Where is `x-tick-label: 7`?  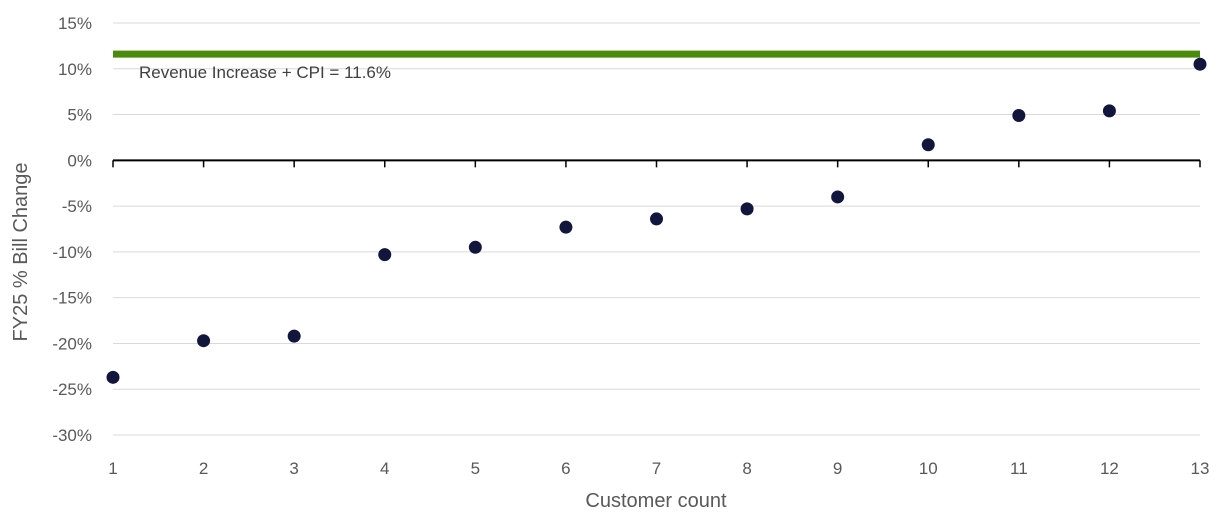
x-tick-label: 7 is located at coordinates (656, 468).